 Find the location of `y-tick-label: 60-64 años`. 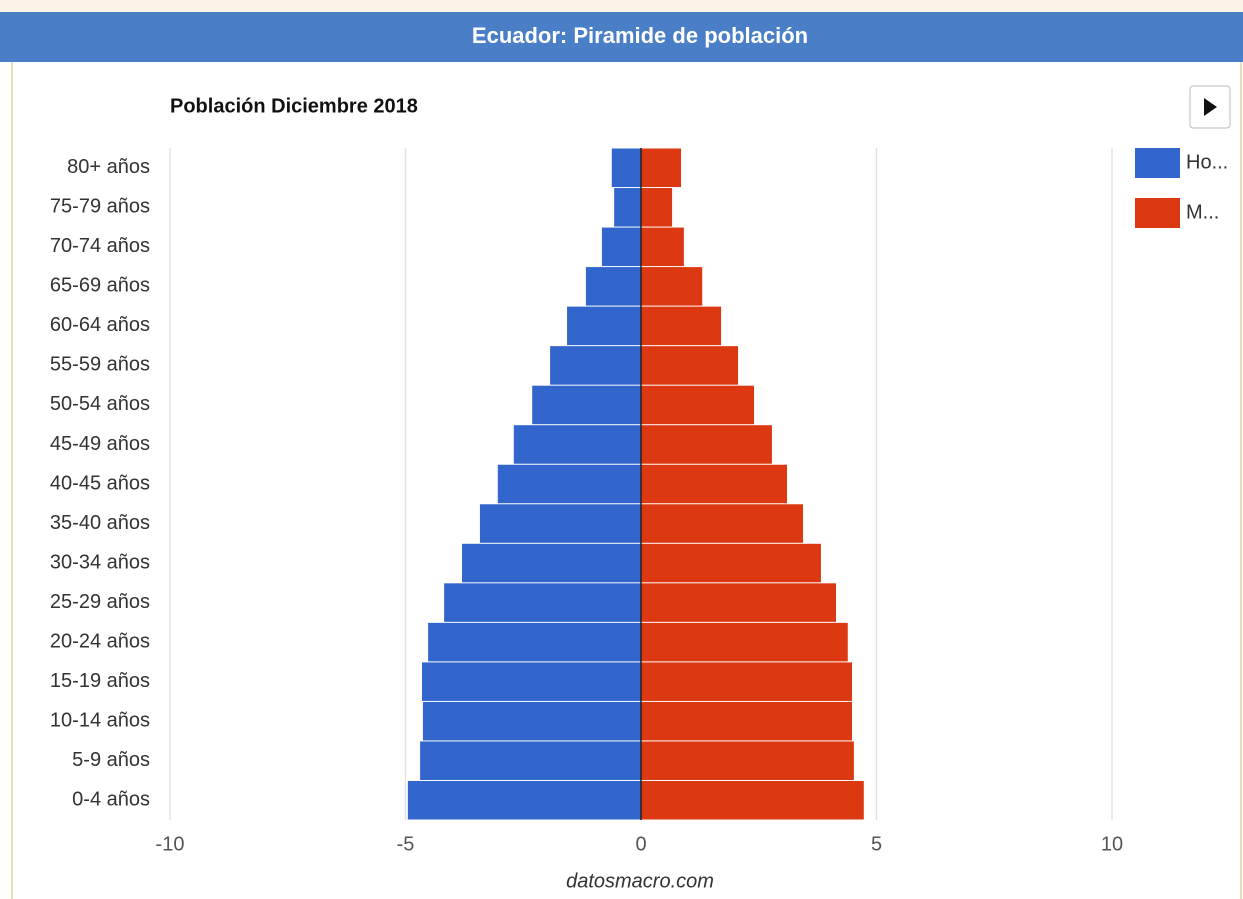

y-tick-label: 60-64 años is located at coordinates (100, 325).